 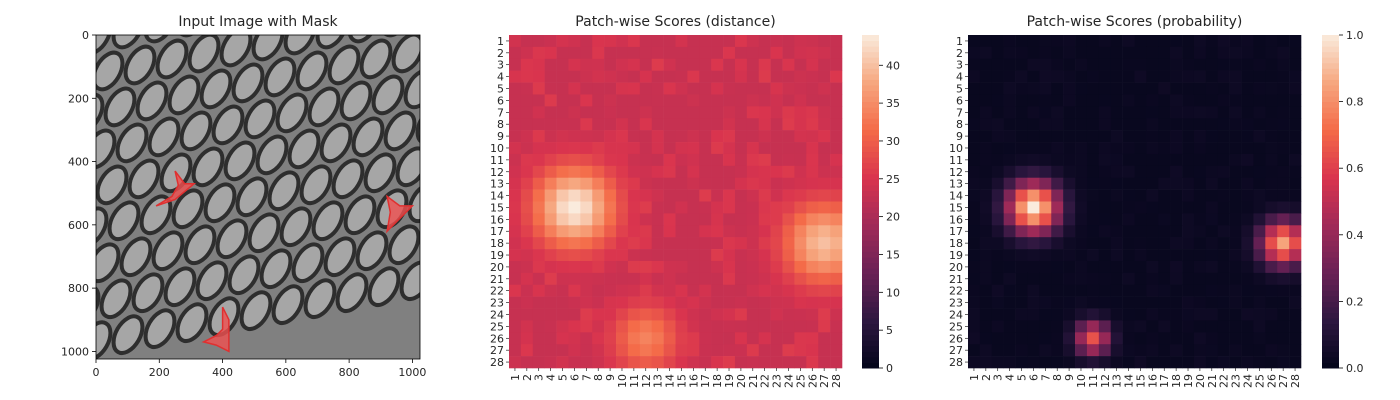 I want to click on heatmap-y-tick-label: 27, so click(x=956, y=350).